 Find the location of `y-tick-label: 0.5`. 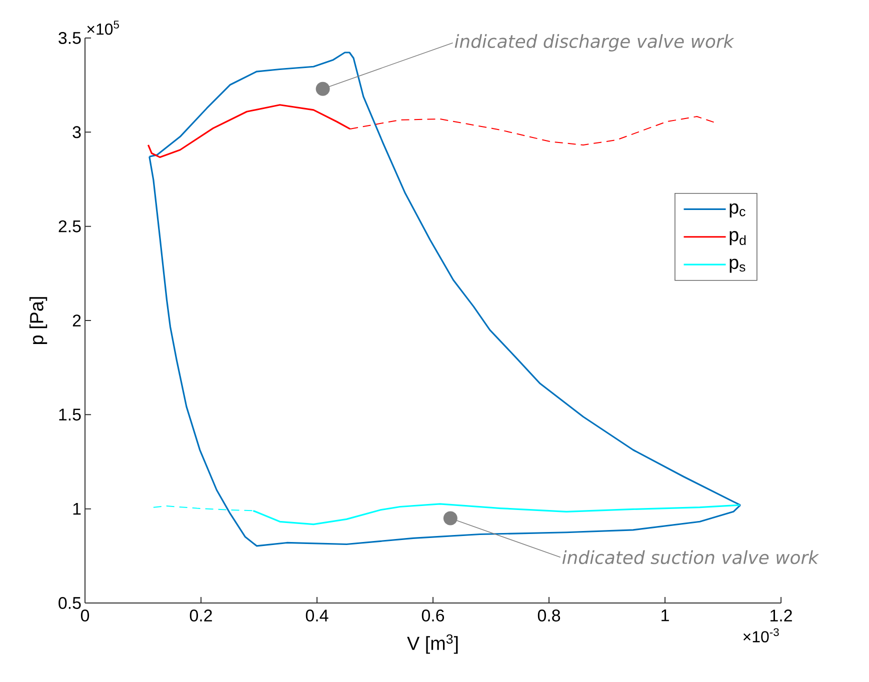

y-tick-label: 0.5 is located at coordinates (69, 603).